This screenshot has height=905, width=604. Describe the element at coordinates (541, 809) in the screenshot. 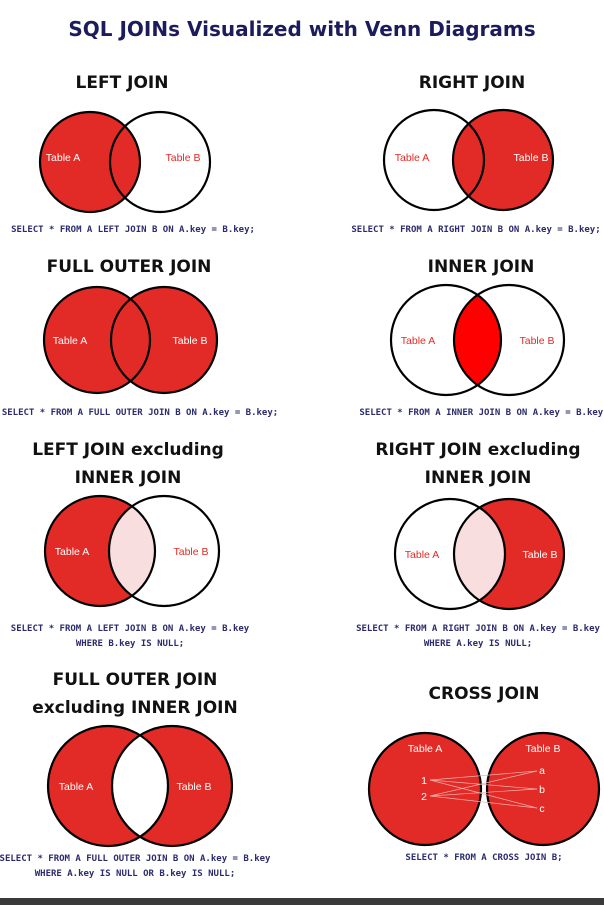

I see `row-b-c: c` at that location.